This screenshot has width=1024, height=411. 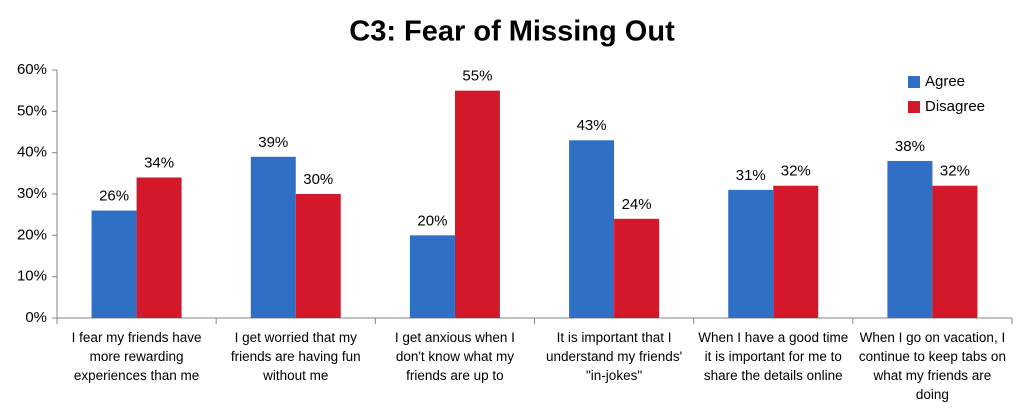 I want to click on value-label: 34%, so click(x=159, y=162).